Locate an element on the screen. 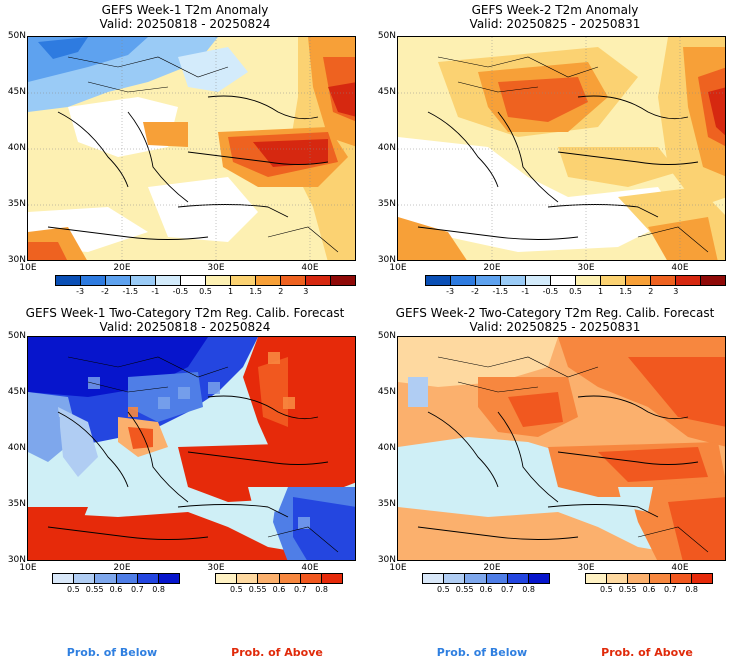 The width and height of the screenshot is (740, 662). panel-3-valid: Valid: 20250818 - 20250824 is located at coordinates (185, 327).